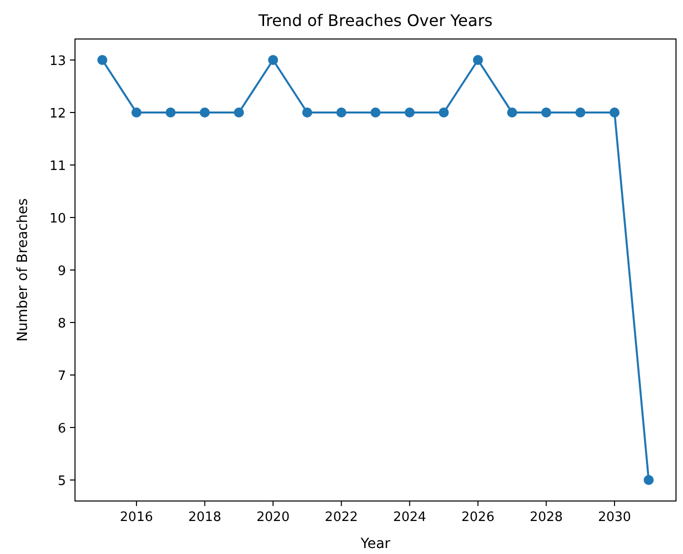  Describe the element at coordinates (205, 517) in the screenshot. I see `x-tick-label: 2018` at that location.